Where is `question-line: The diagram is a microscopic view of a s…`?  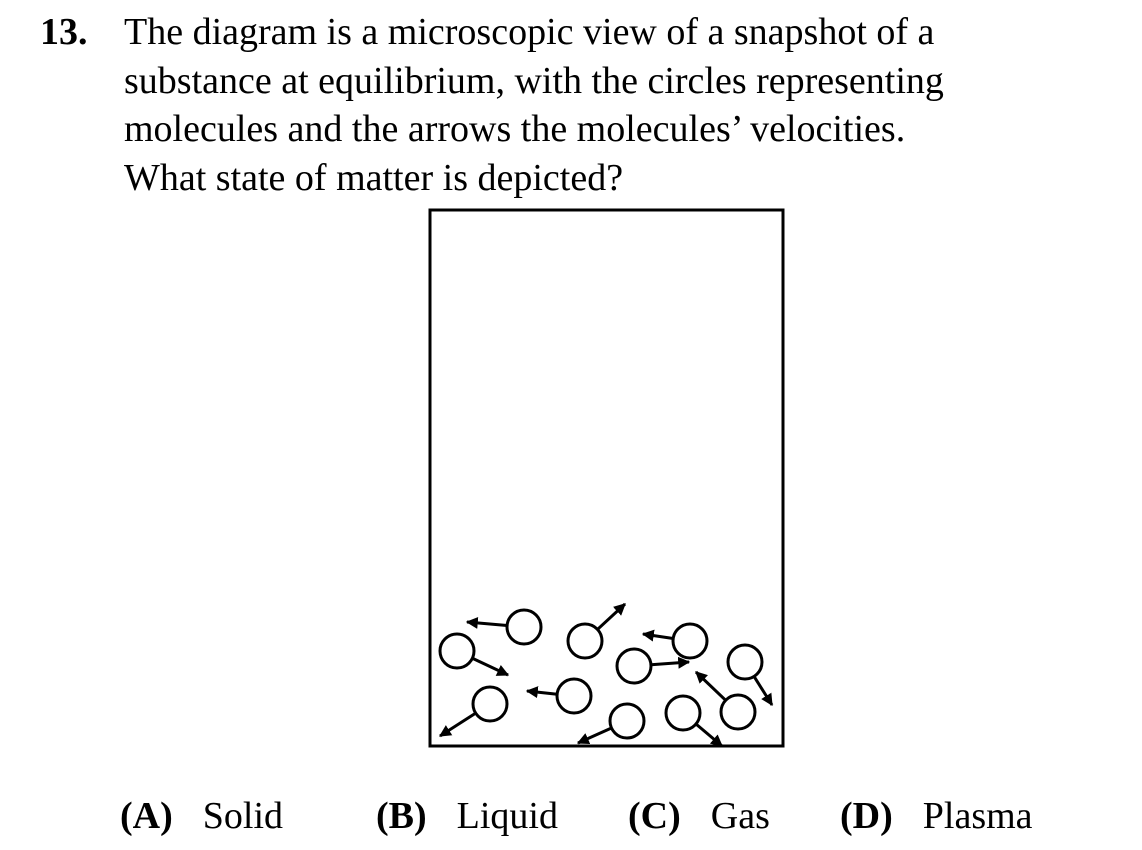
question-line: The diagram is a microscopic view of a s… is located at coordinates (529, 32).